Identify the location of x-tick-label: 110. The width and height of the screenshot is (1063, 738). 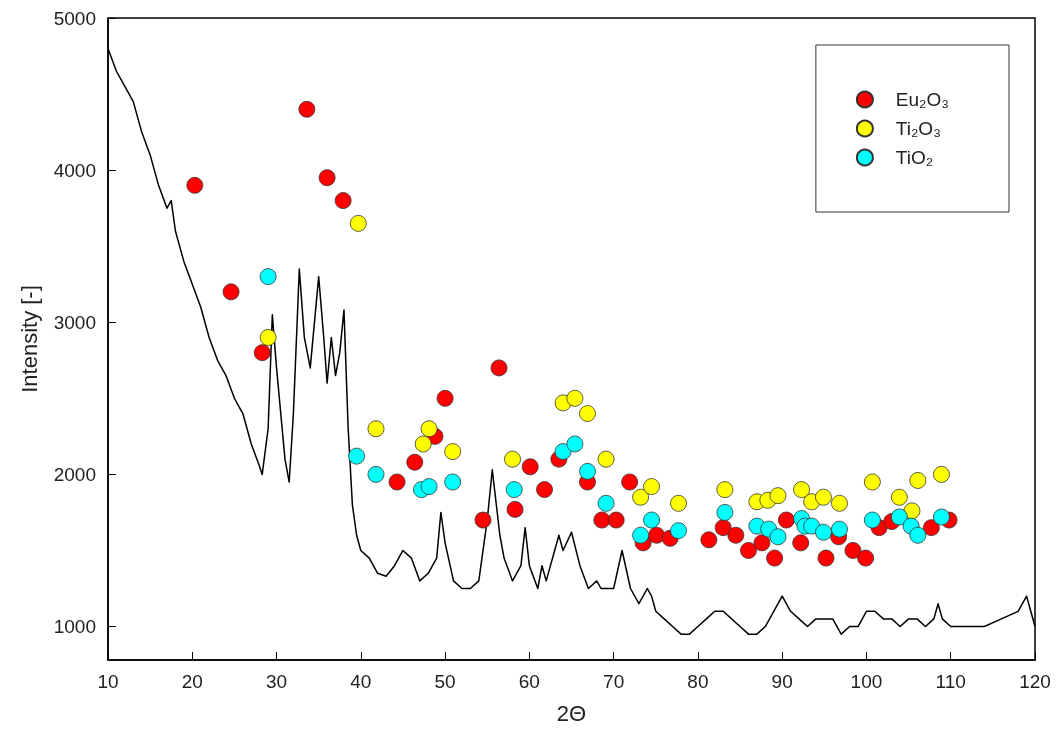
(950, 681).